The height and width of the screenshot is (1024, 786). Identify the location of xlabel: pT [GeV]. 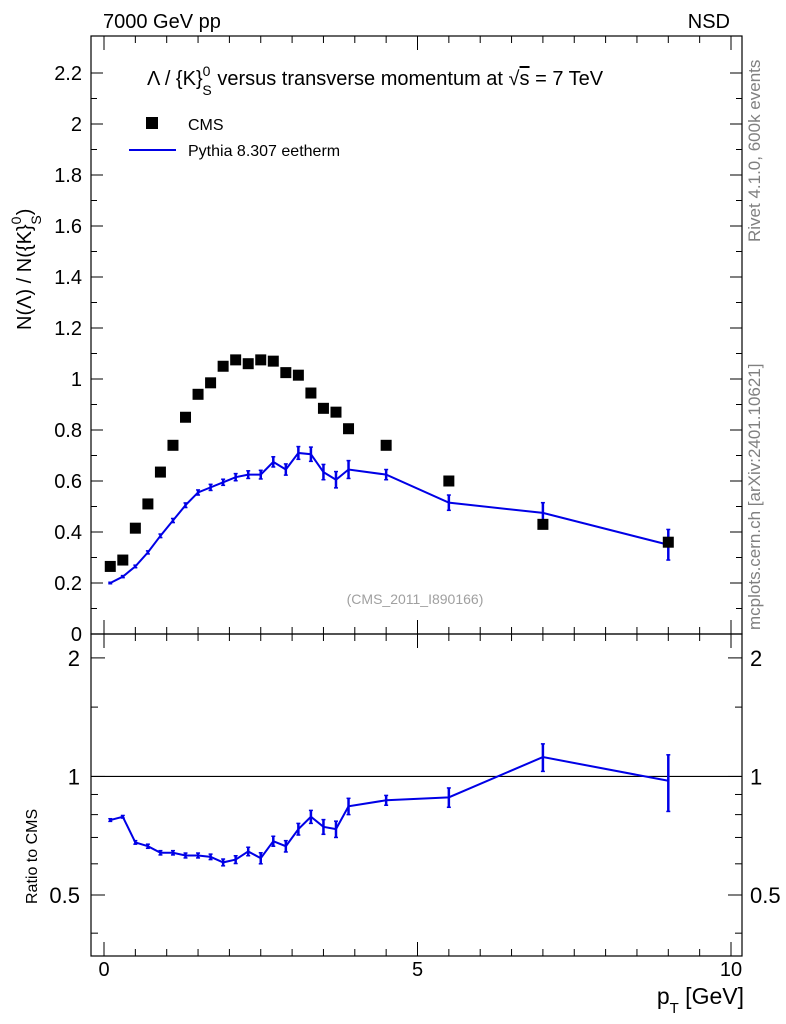
(700, 1000).